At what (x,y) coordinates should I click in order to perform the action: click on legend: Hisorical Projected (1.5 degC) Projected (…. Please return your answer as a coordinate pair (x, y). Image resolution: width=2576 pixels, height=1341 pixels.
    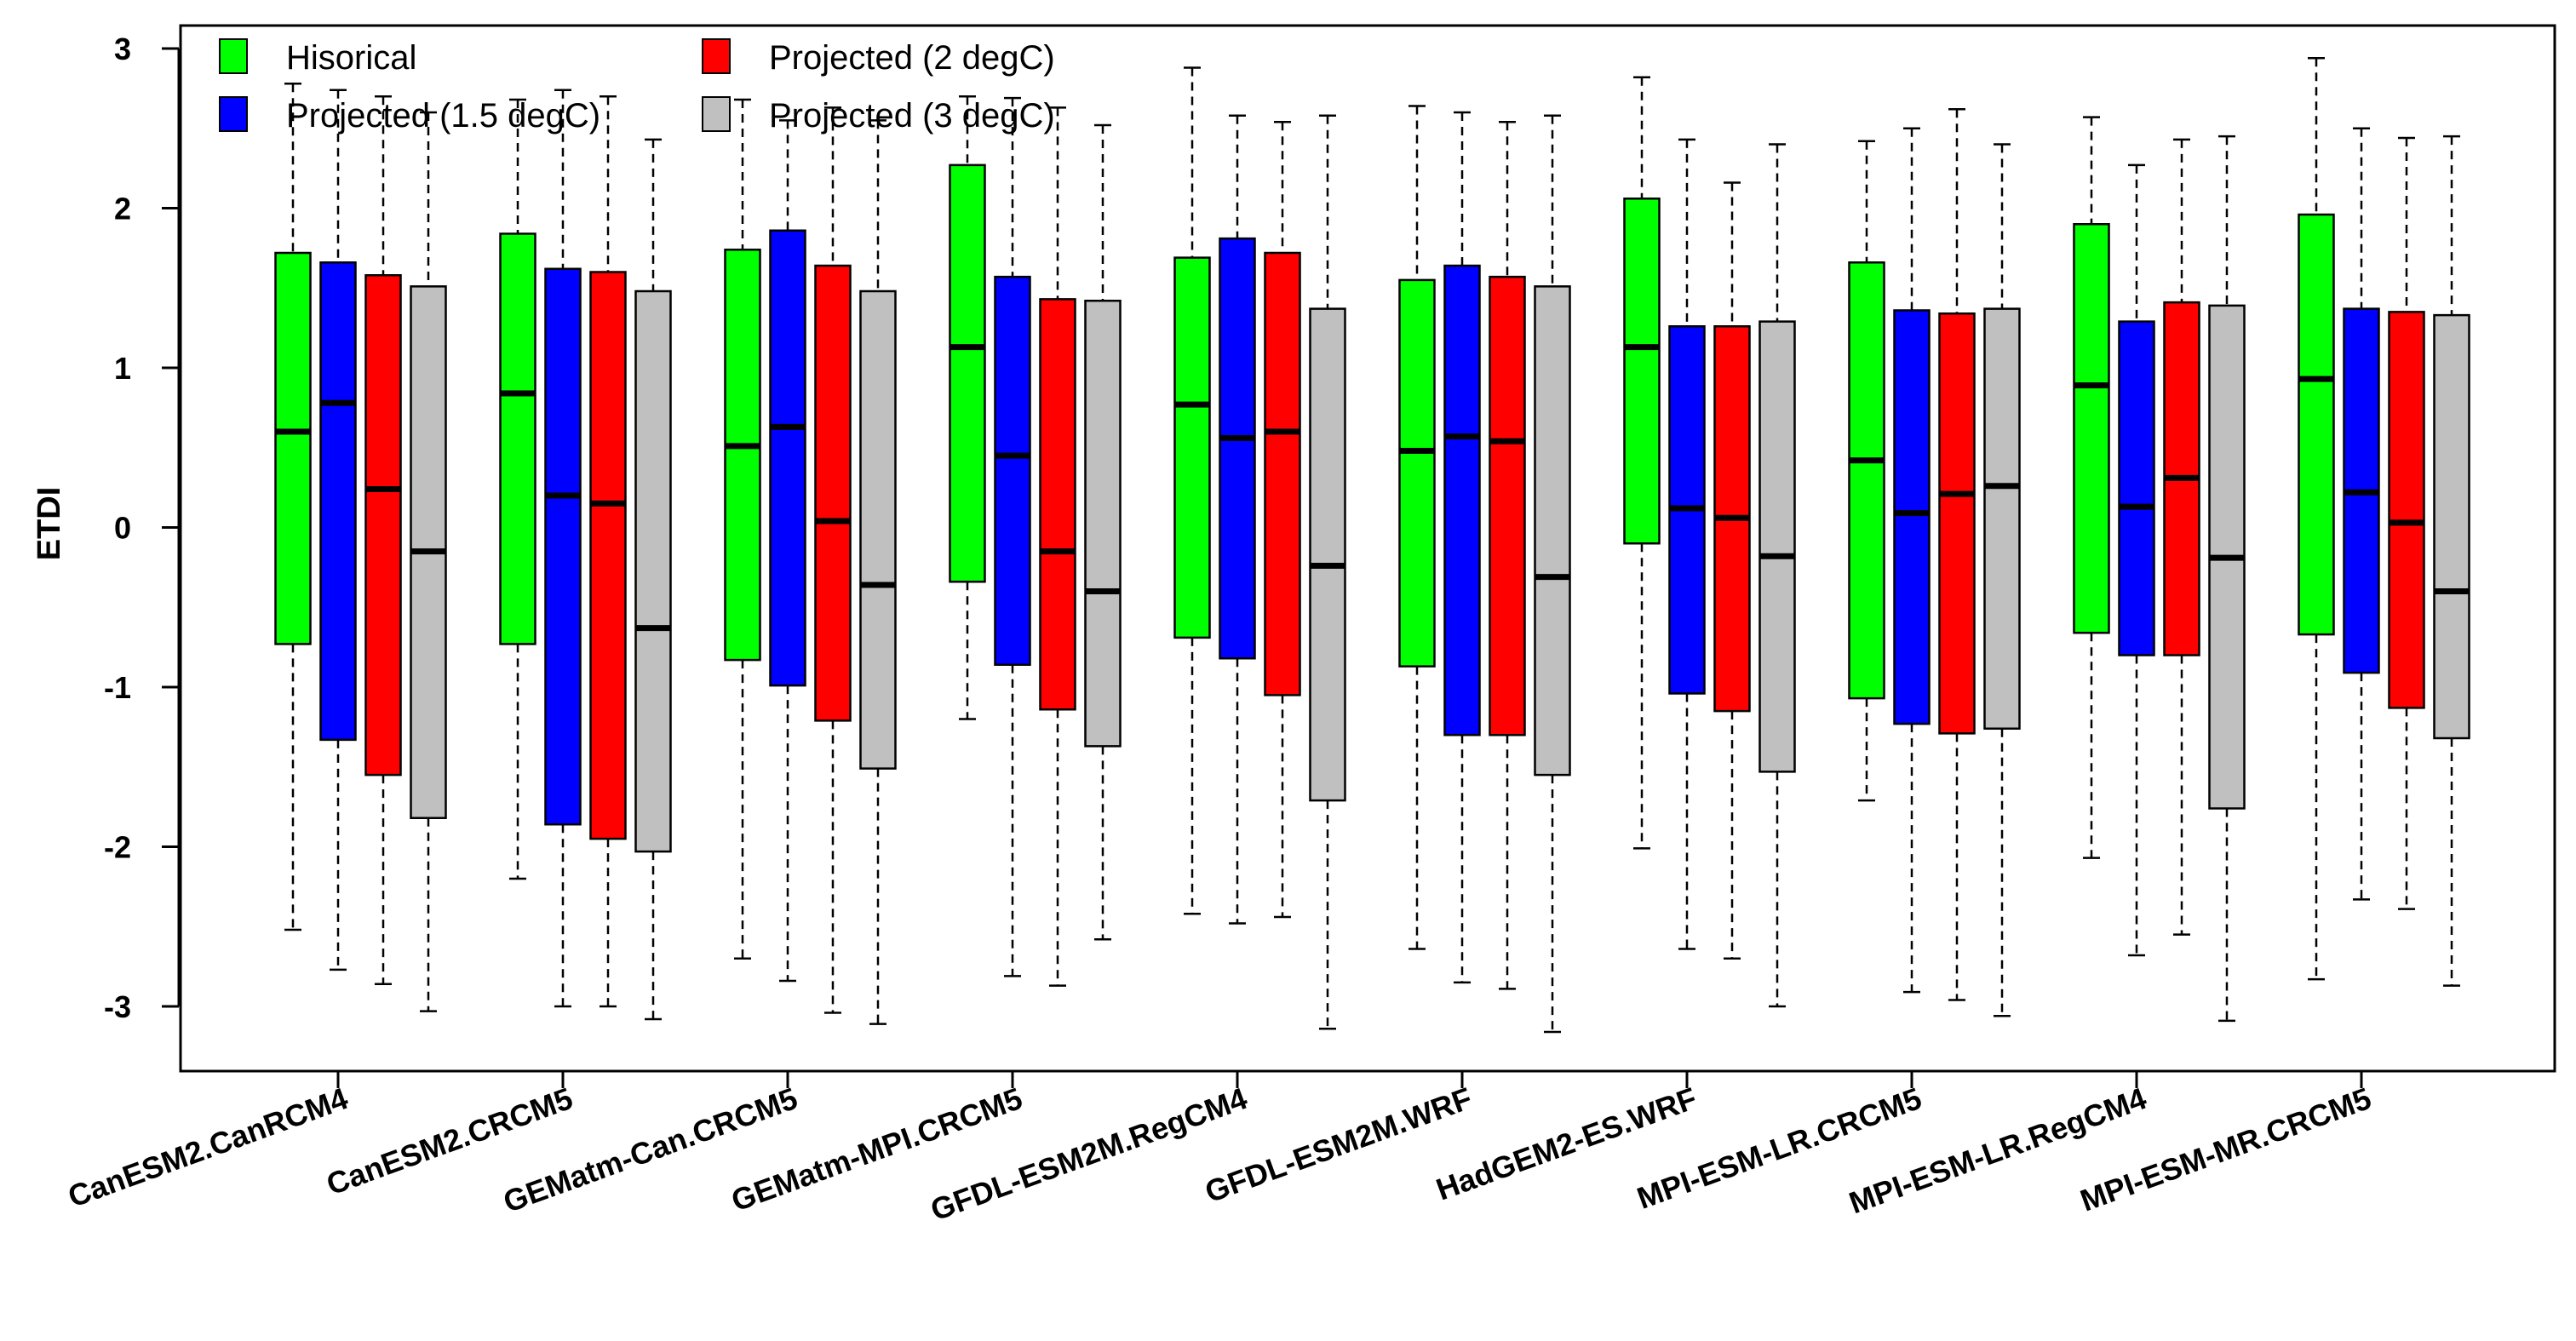
    Looking at the image, I should click on (637, 86).